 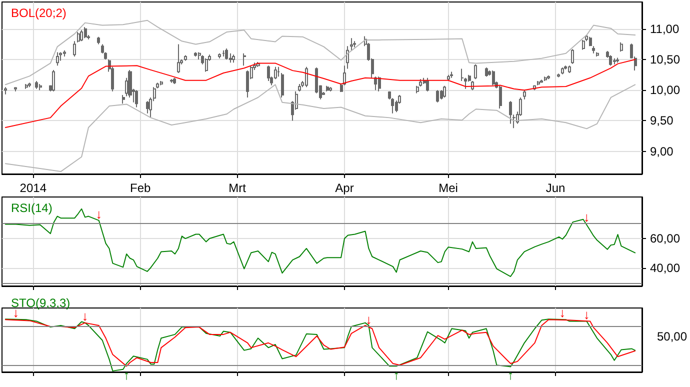 I want to click on x-tick-label: Mrt, so click(x=237, y=188).